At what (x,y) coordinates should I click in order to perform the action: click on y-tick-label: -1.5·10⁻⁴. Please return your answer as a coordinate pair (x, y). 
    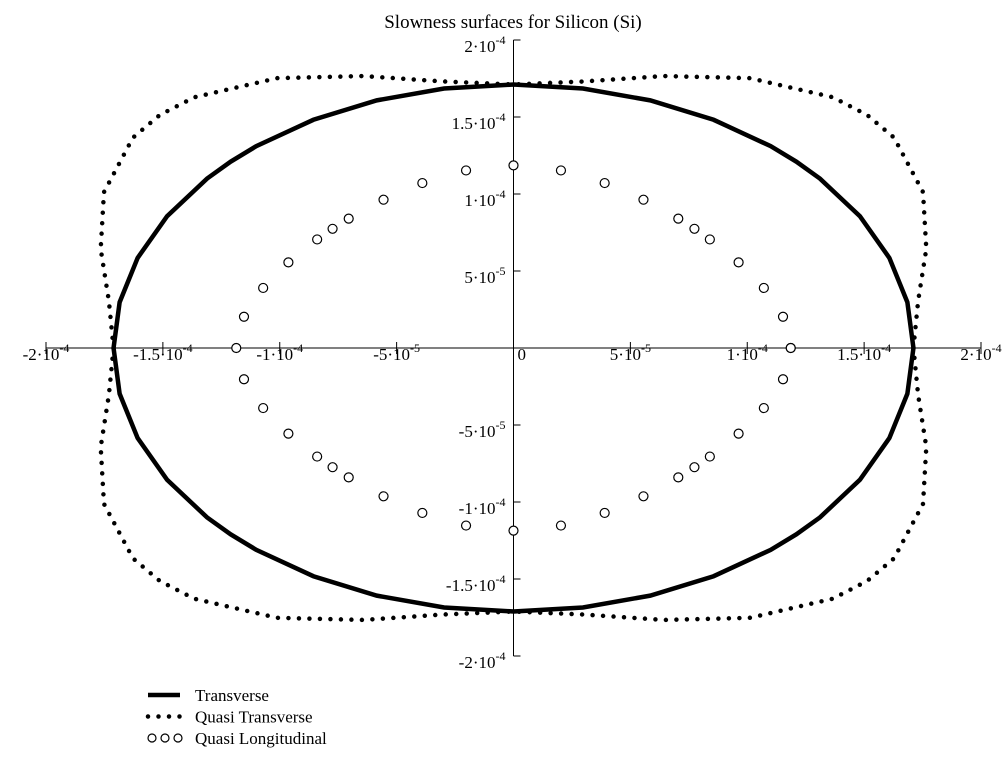
    Looking at the image, I should click on (476, 583).